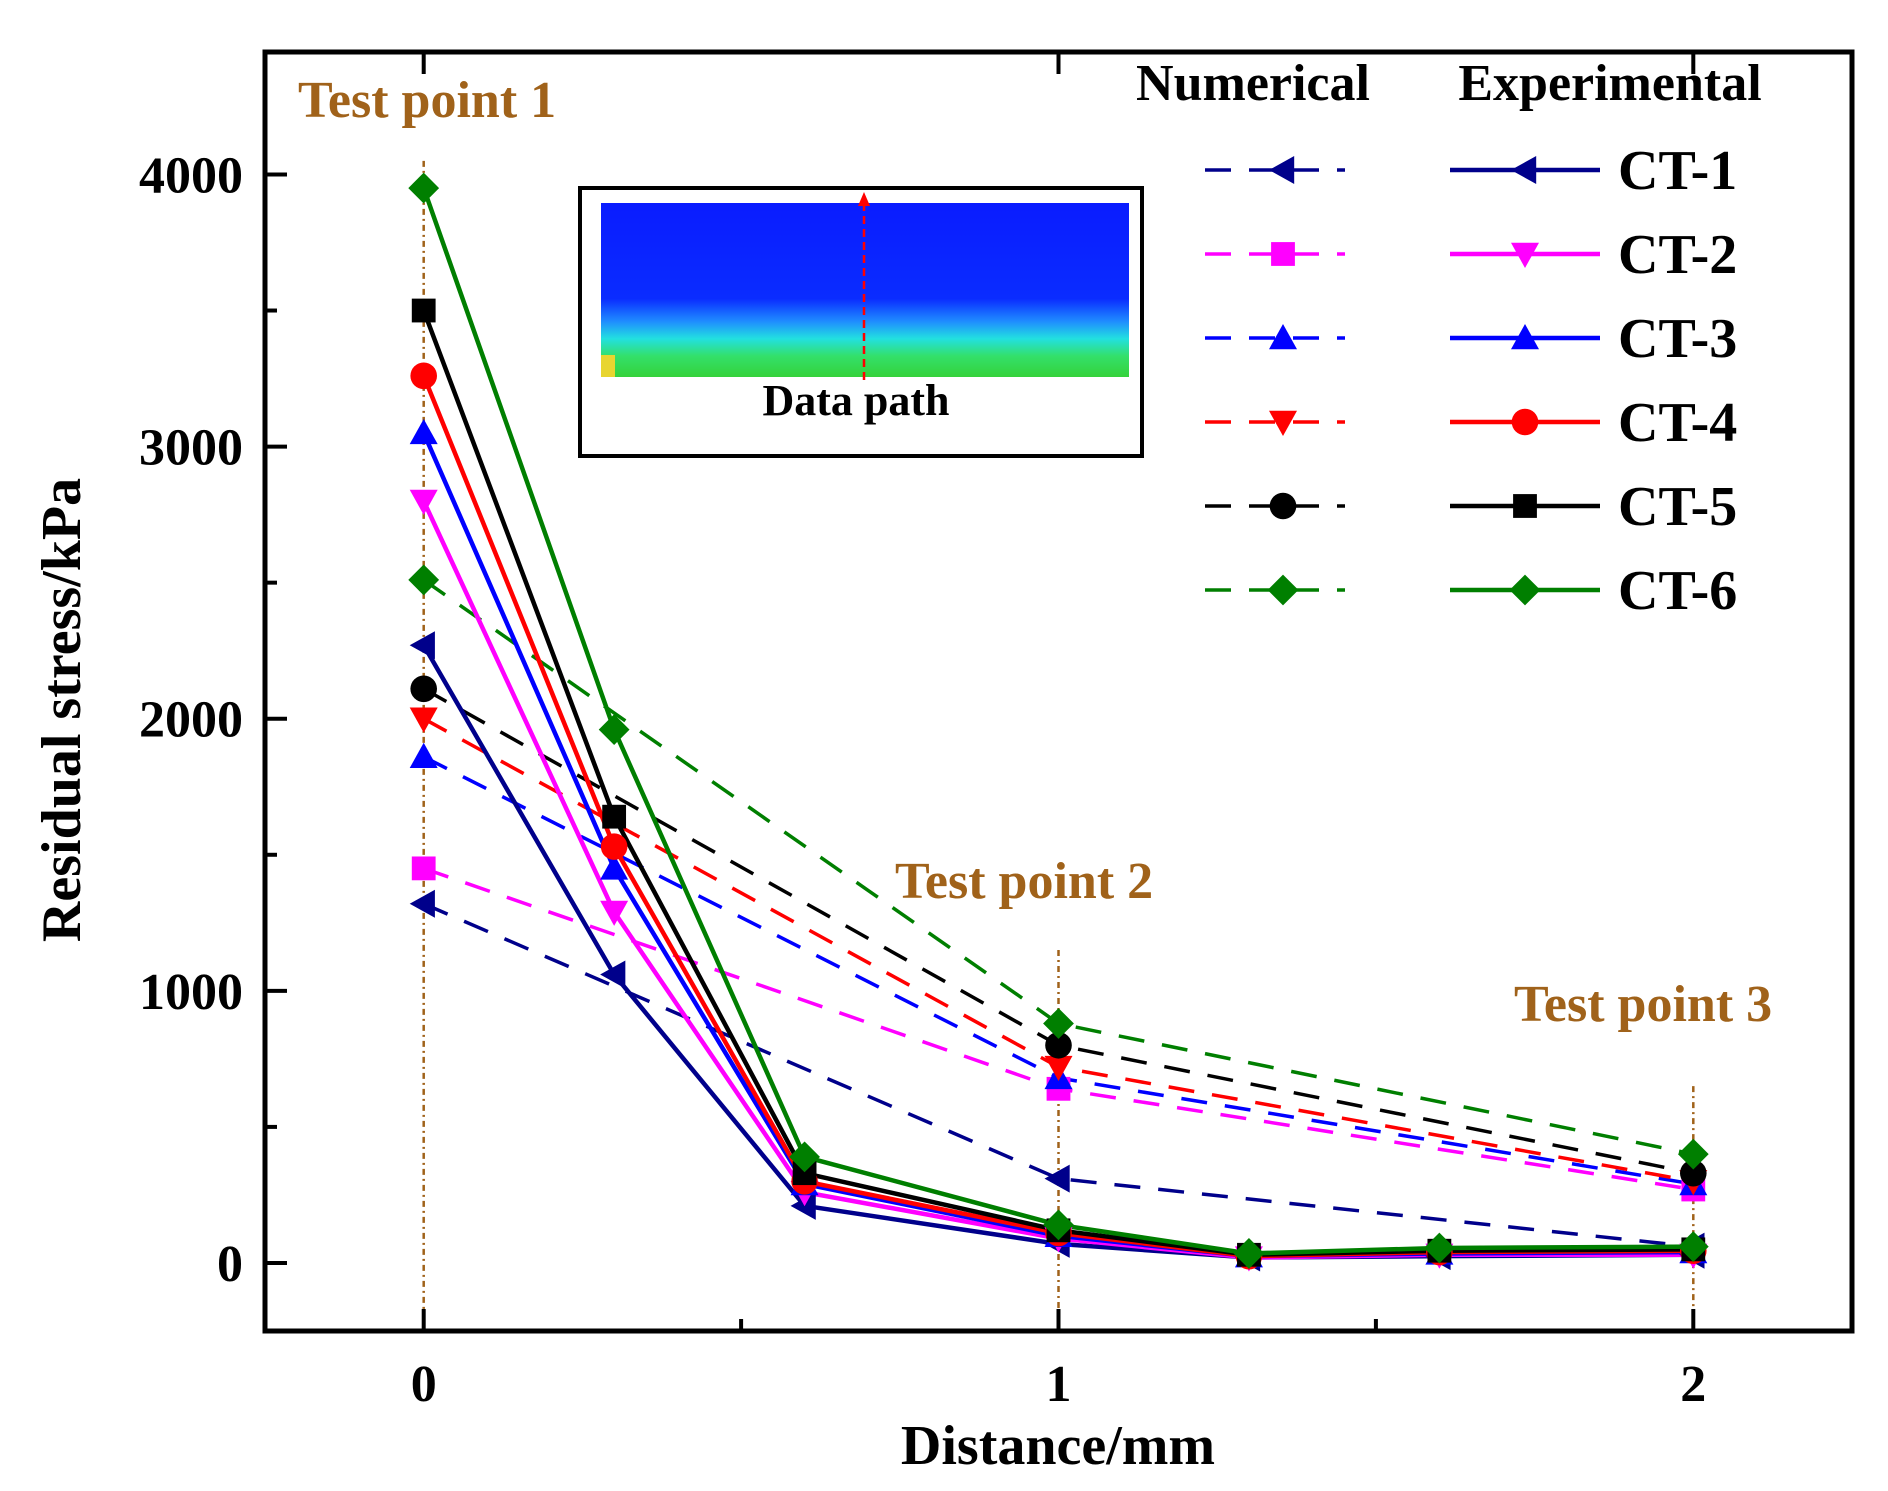 The width and height of the screenshot is (1888, 1491). Describe the element at coordinates (427, 100) in the screenshot. I see `annotation-test-point-1: Test point 1` at that location.